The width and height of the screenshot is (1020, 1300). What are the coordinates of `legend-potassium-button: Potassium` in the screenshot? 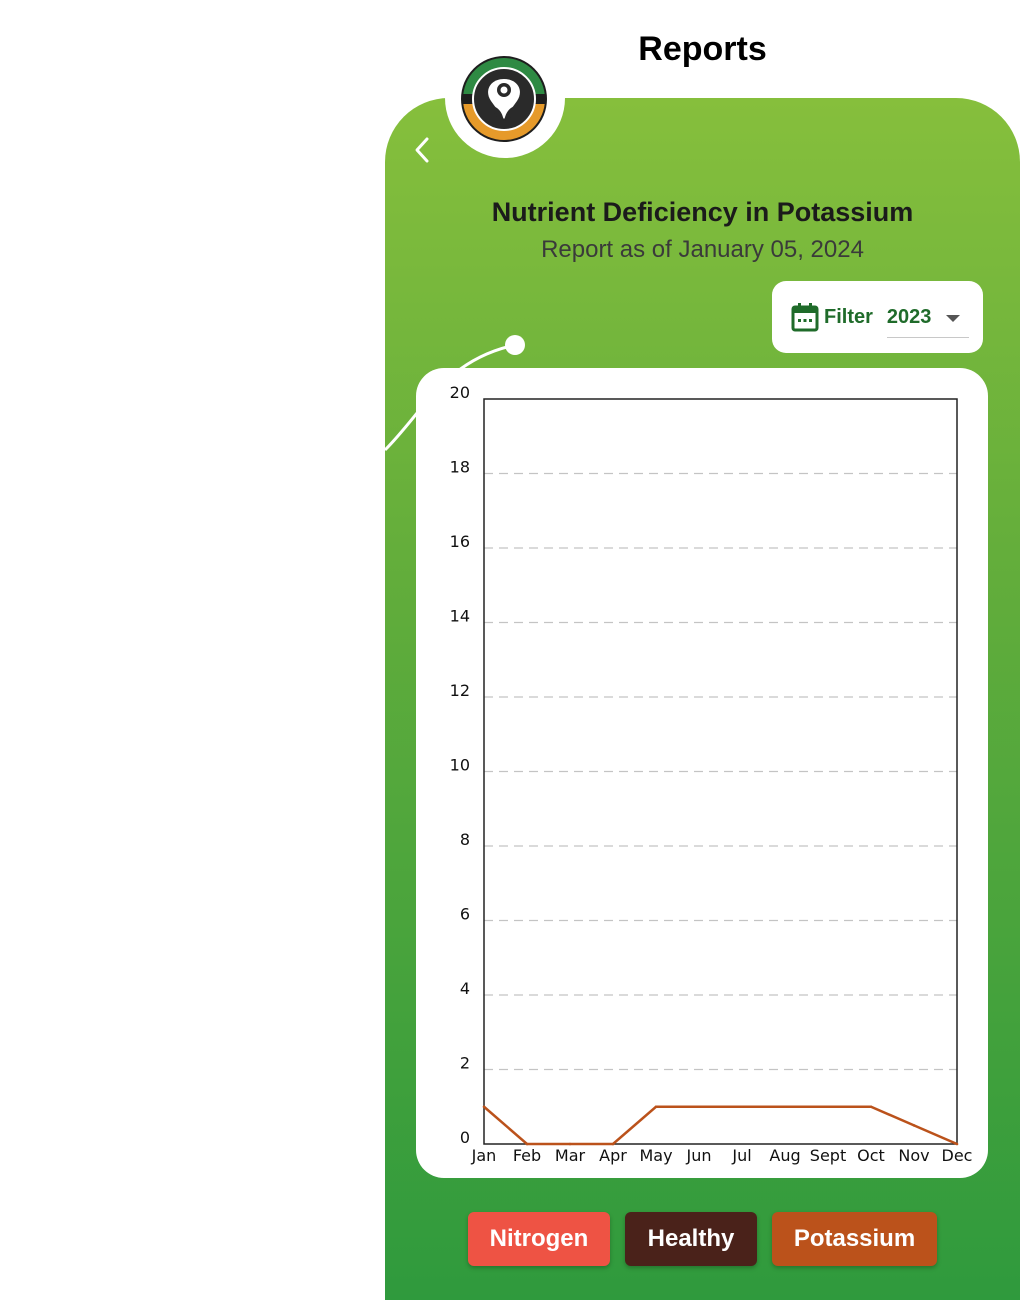 It's located at (854, 1239).